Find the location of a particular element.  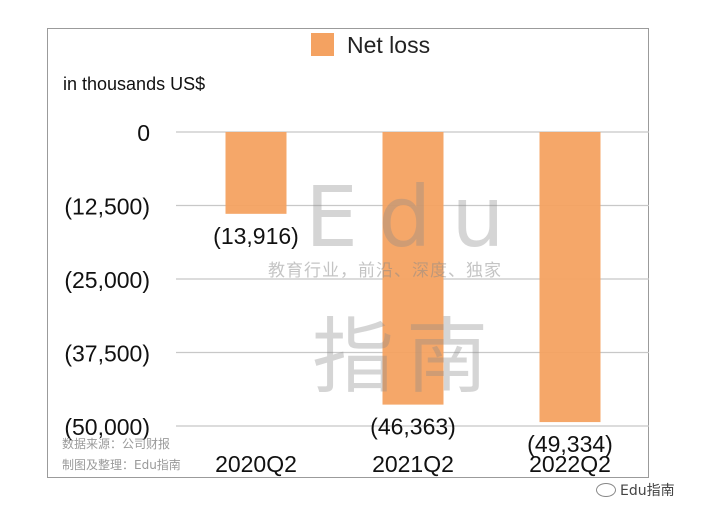

data-label: (13,916) is located at coordinates (256, 236).